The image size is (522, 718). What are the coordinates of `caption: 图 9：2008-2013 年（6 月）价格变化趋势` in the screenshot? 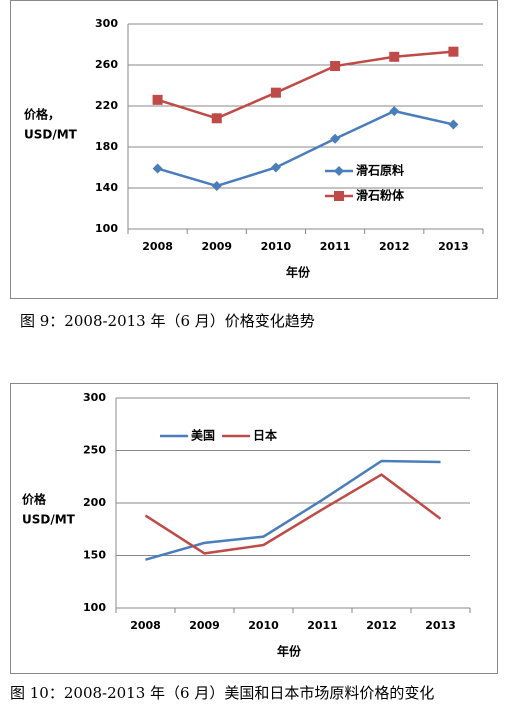 It's located at (167, 321).